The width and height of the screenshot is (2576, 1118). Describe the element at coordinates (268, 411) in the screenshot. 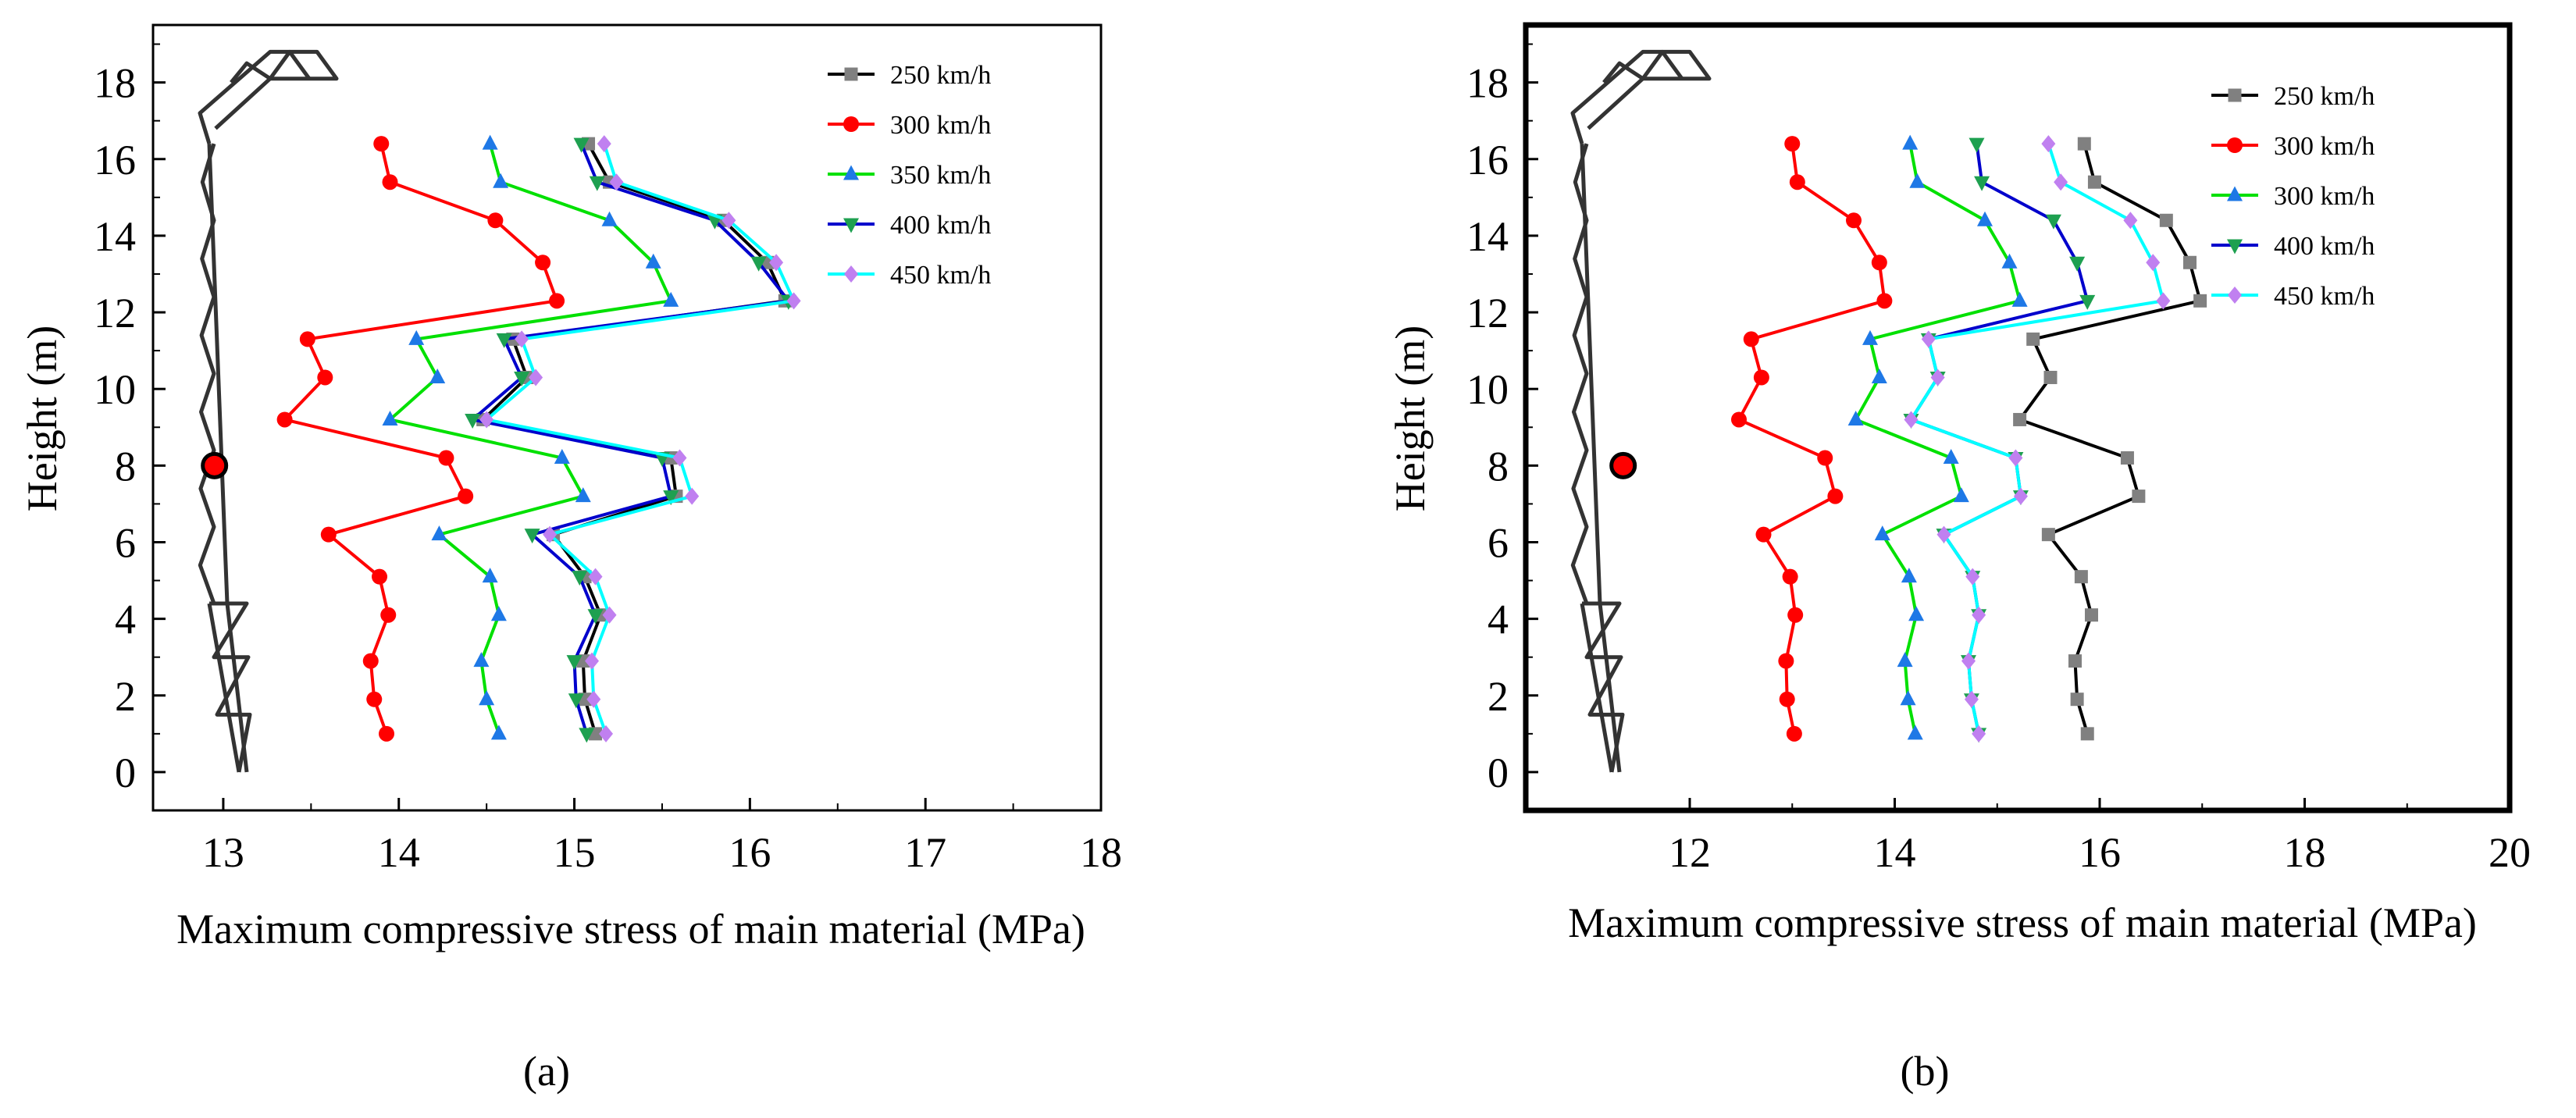

I see `tower-illustration` at that location.